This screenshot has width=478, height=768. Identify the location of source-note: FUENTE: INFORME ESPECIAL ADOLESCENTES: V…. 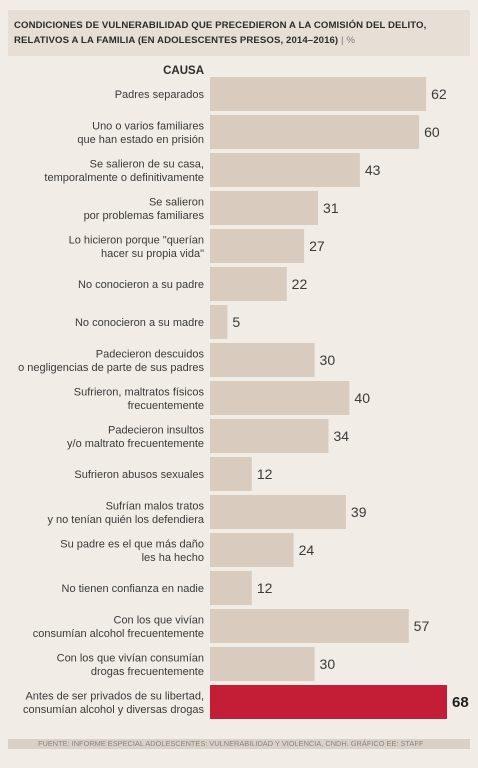
(239, 744).